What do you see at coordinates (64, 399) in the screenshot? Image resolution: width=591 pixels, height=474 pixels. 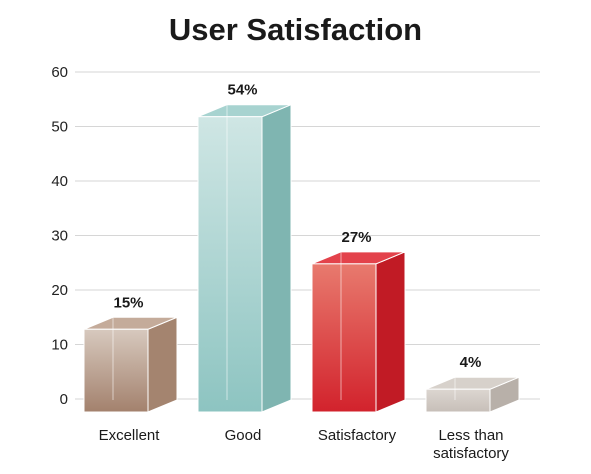 I see `y-tick-label: 0` at bounding box center [64, 399].